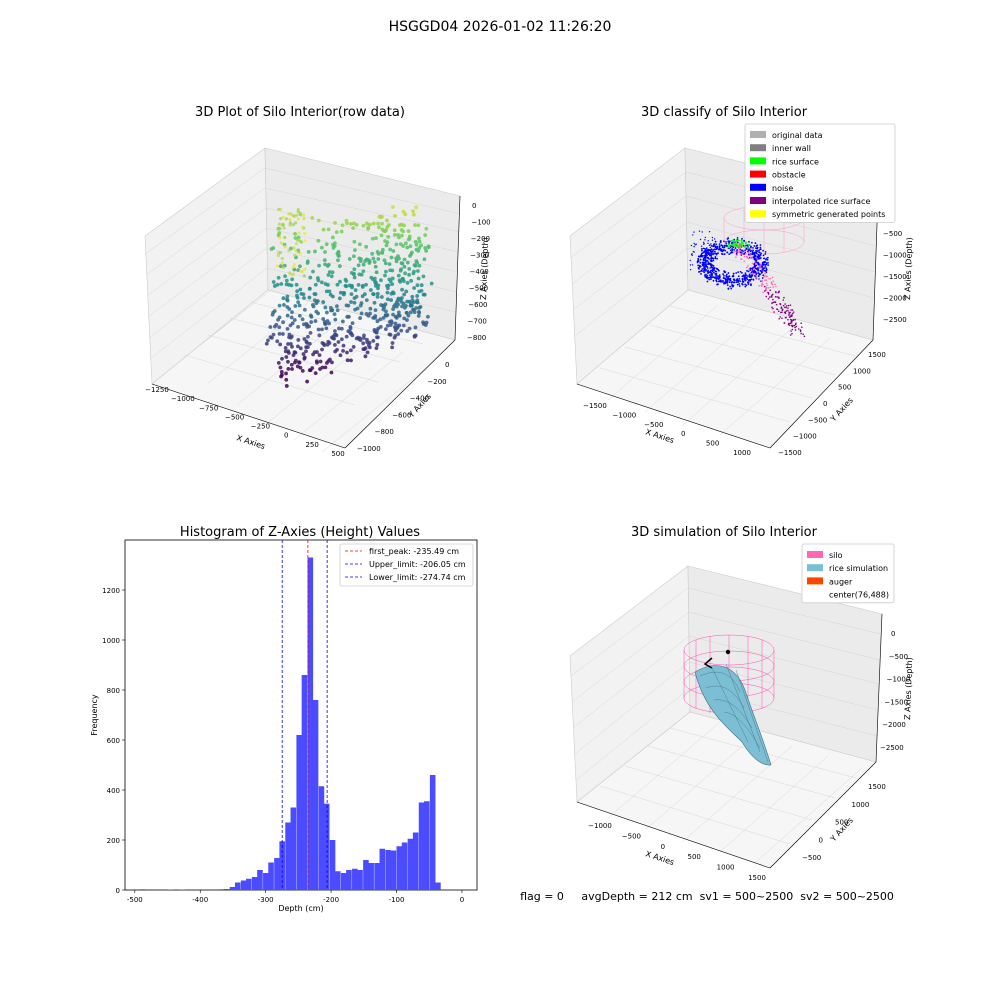 The image size is (1000, 1000). I want to click on z-tick-label: −100, so click(480, 223).